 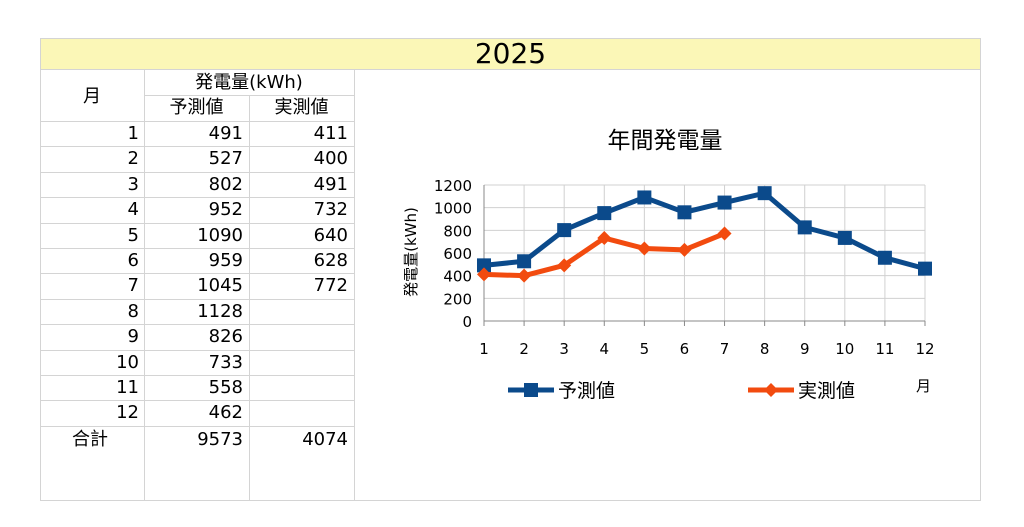 What do you see at coordinates (725, 349) in the screenshot?
I see `x-tick-label: 7` at bounding box center [725, 349].